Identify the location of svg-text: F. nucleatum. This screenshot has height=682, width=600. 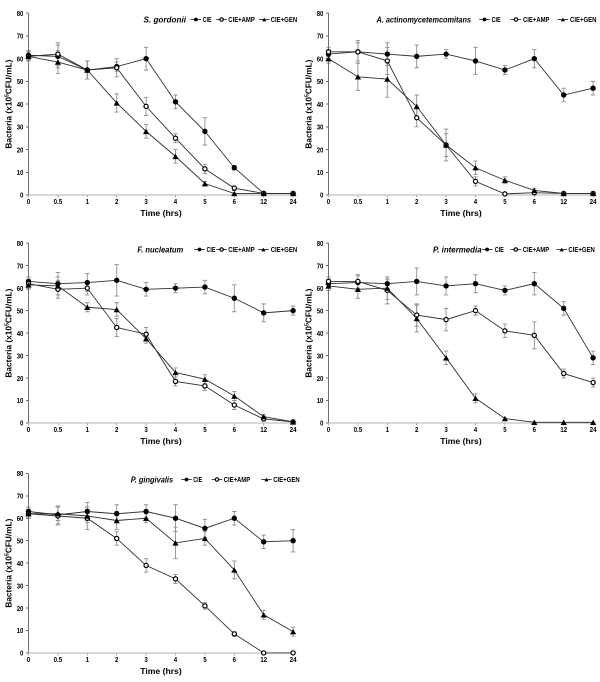
(160, 250).